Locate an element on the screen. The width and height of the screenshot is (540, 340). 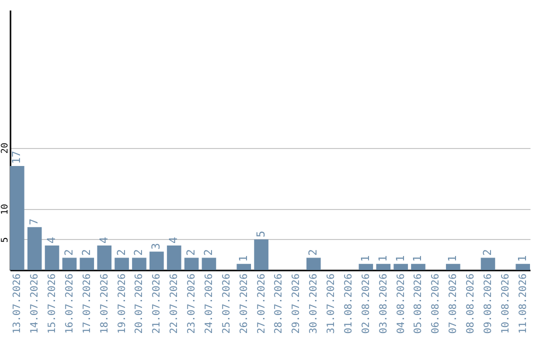
x-tick-label: 07.08.2026 is located at coordinates (454, 304).